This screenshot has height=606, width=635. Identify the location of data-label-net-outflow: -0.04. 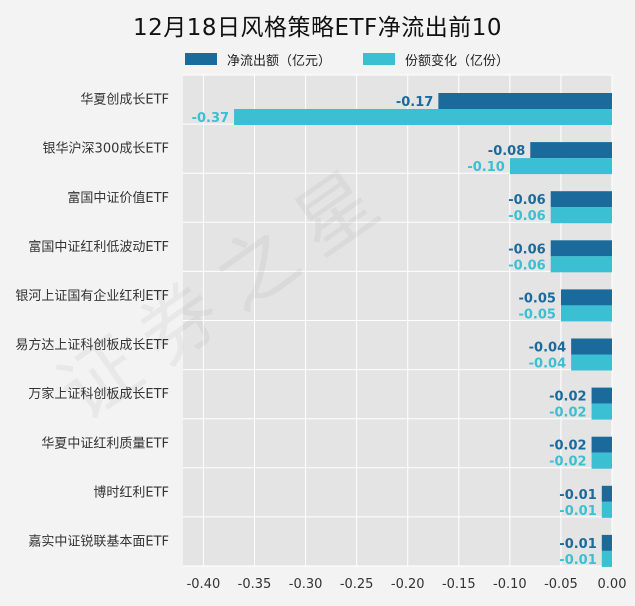
(547, 348).